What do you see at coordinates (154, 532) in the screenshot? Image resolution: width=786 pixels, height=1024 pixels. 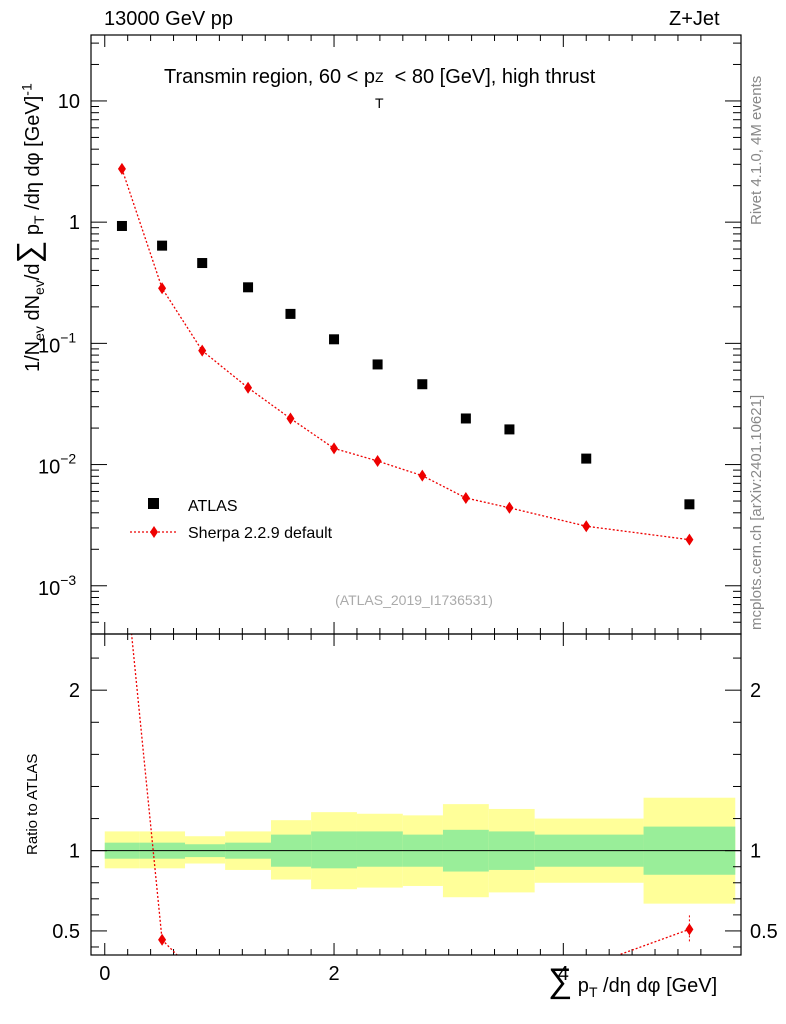 I see `legend-sherpa-marker` at bounding box center [154, 532].